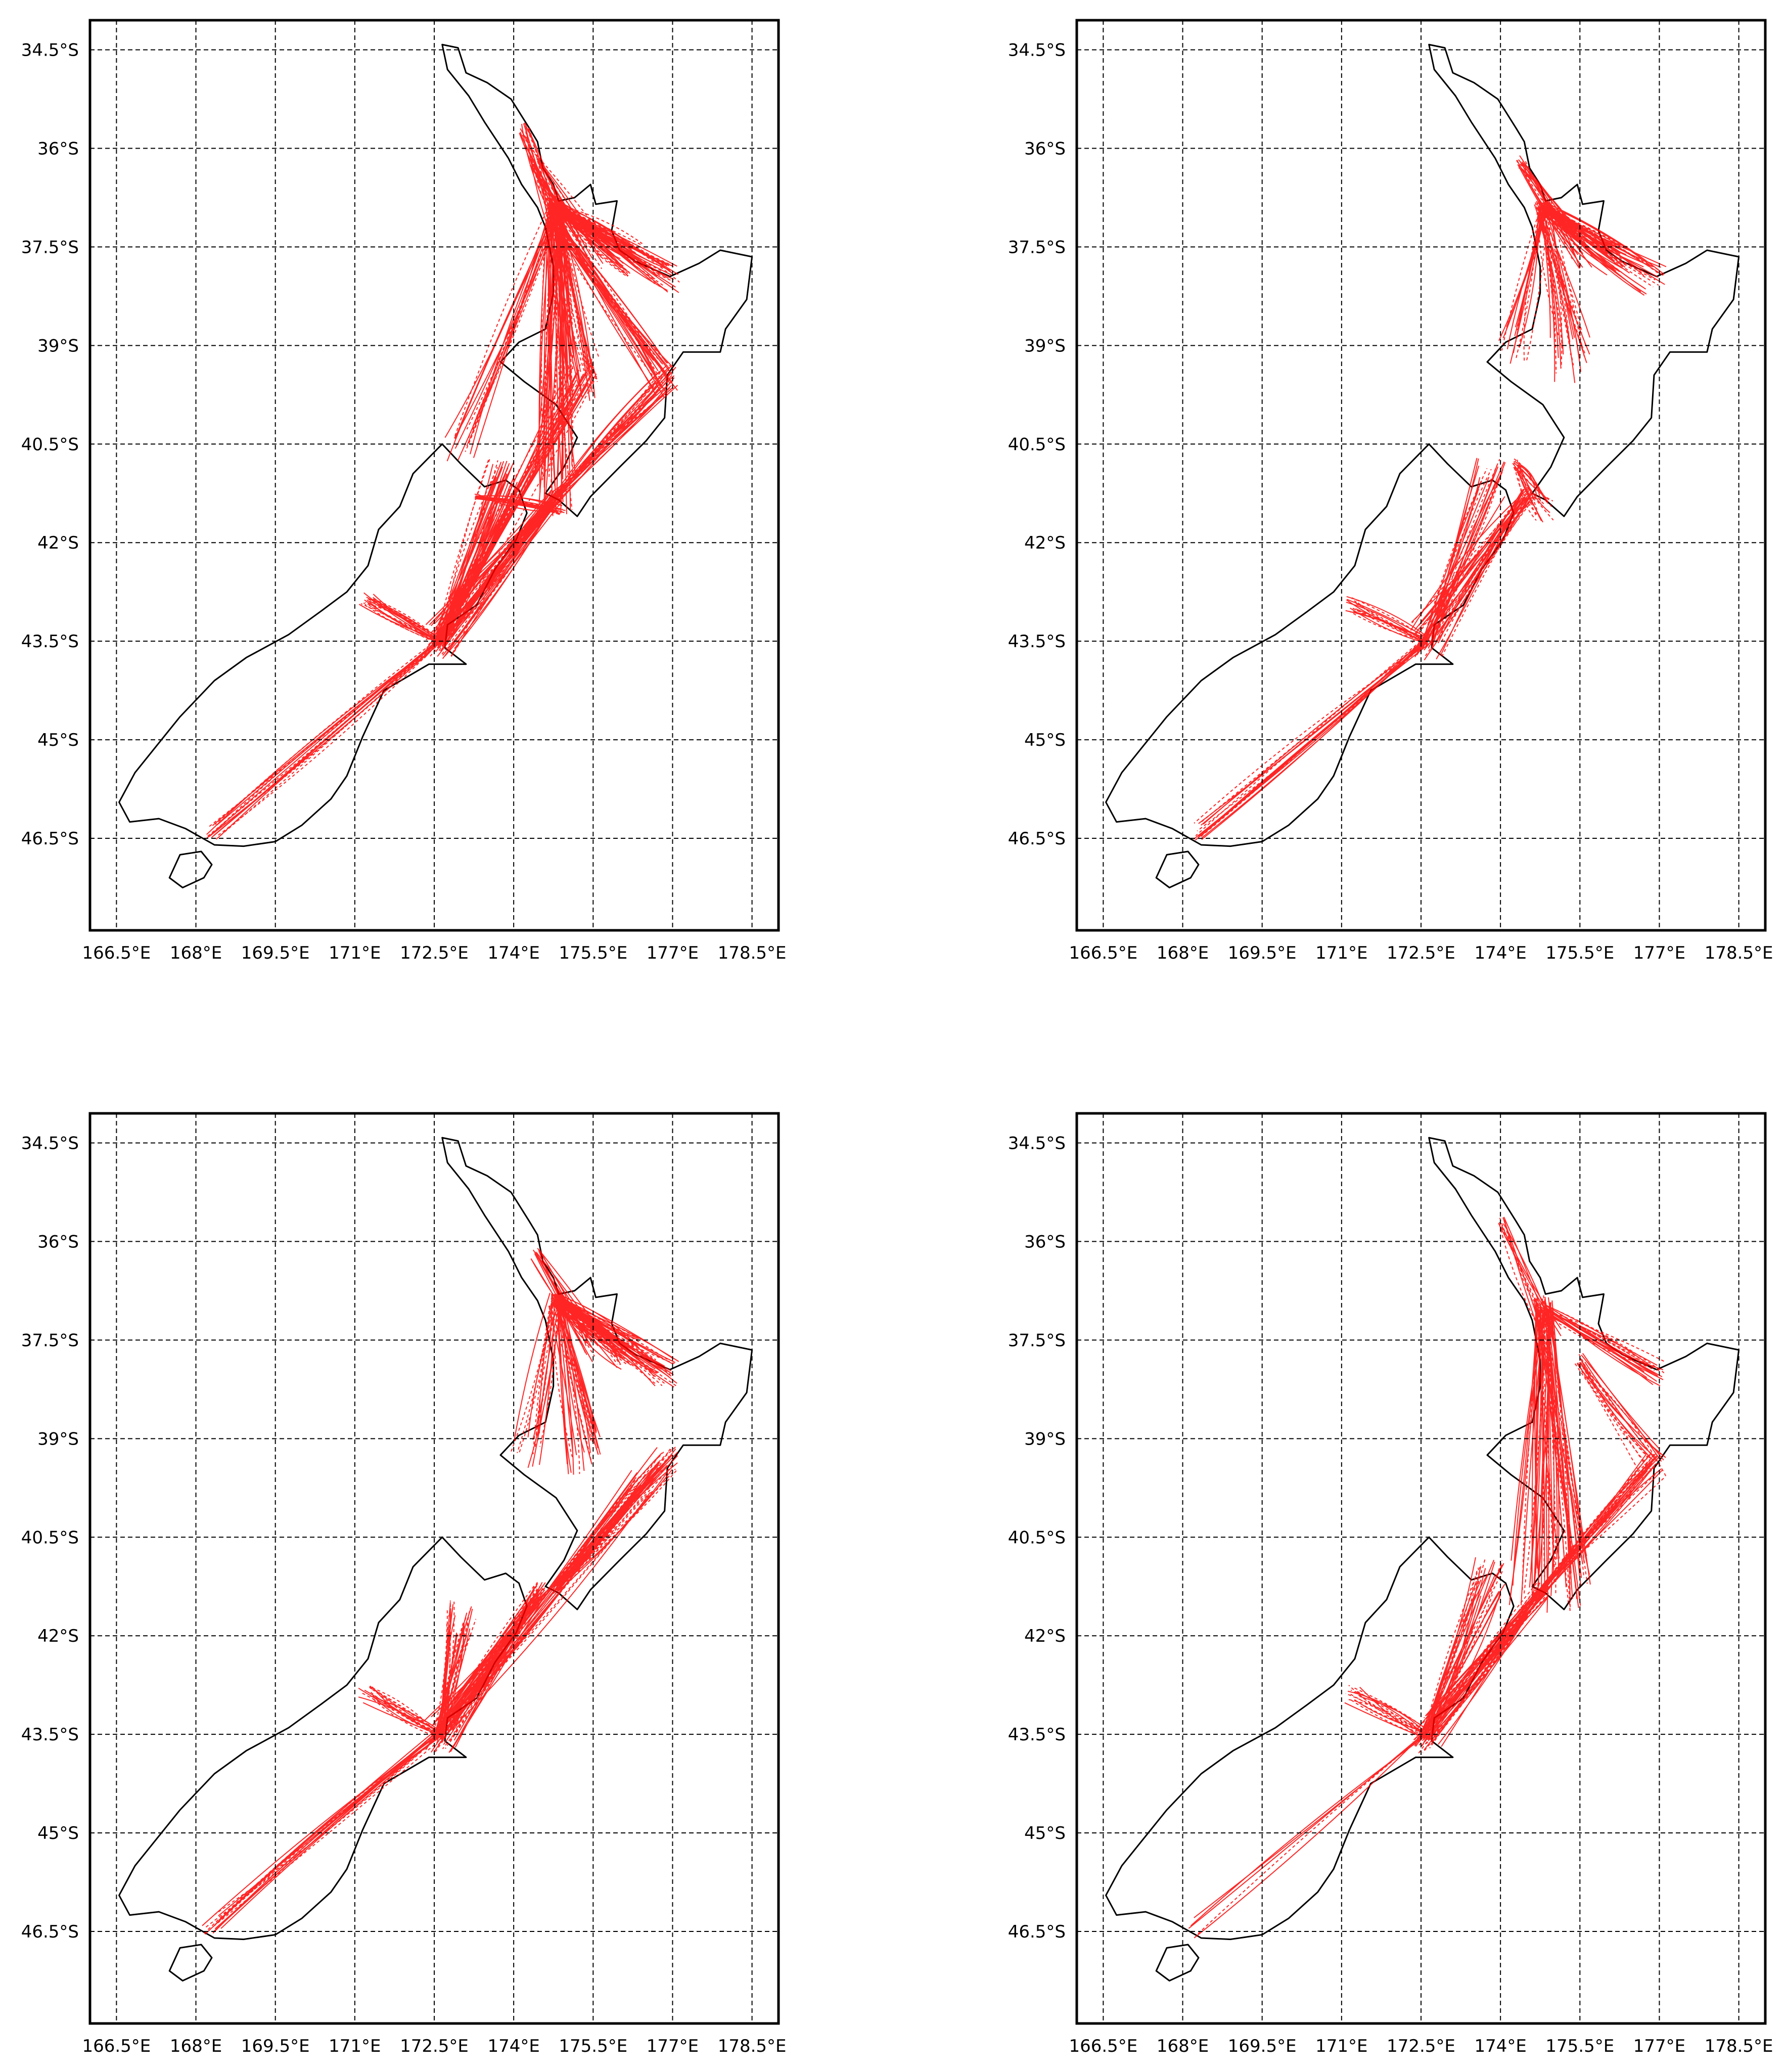  What do you see at coordinates (58, 740) in the screenshot?
I see `lat-tick-label: 45°S` at bounding box center [58, 740].